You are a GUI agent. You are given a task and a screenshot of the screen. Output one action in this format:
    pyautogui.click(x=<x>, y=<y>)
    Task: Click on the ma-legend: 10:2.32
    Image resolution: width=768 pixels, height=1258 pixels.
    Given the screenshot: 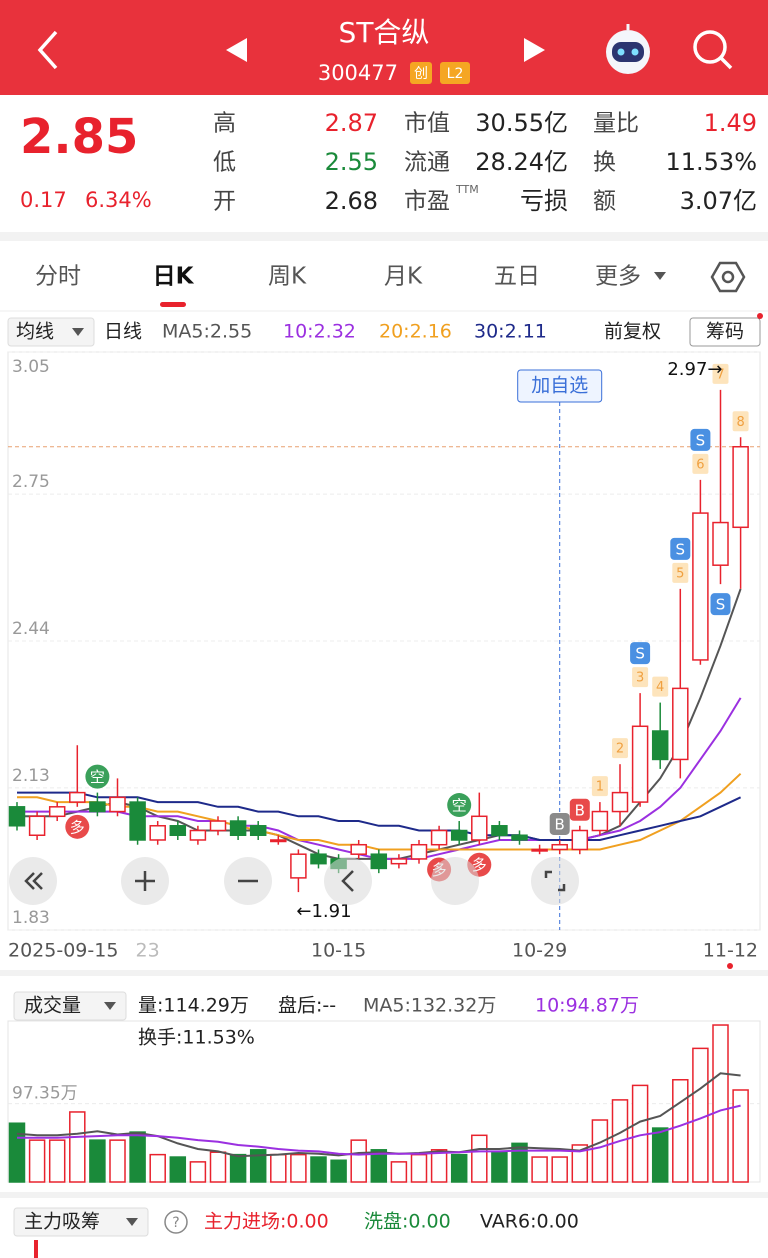 What is the action you would take?
    pyautogui.click(x=319, y=332)
    